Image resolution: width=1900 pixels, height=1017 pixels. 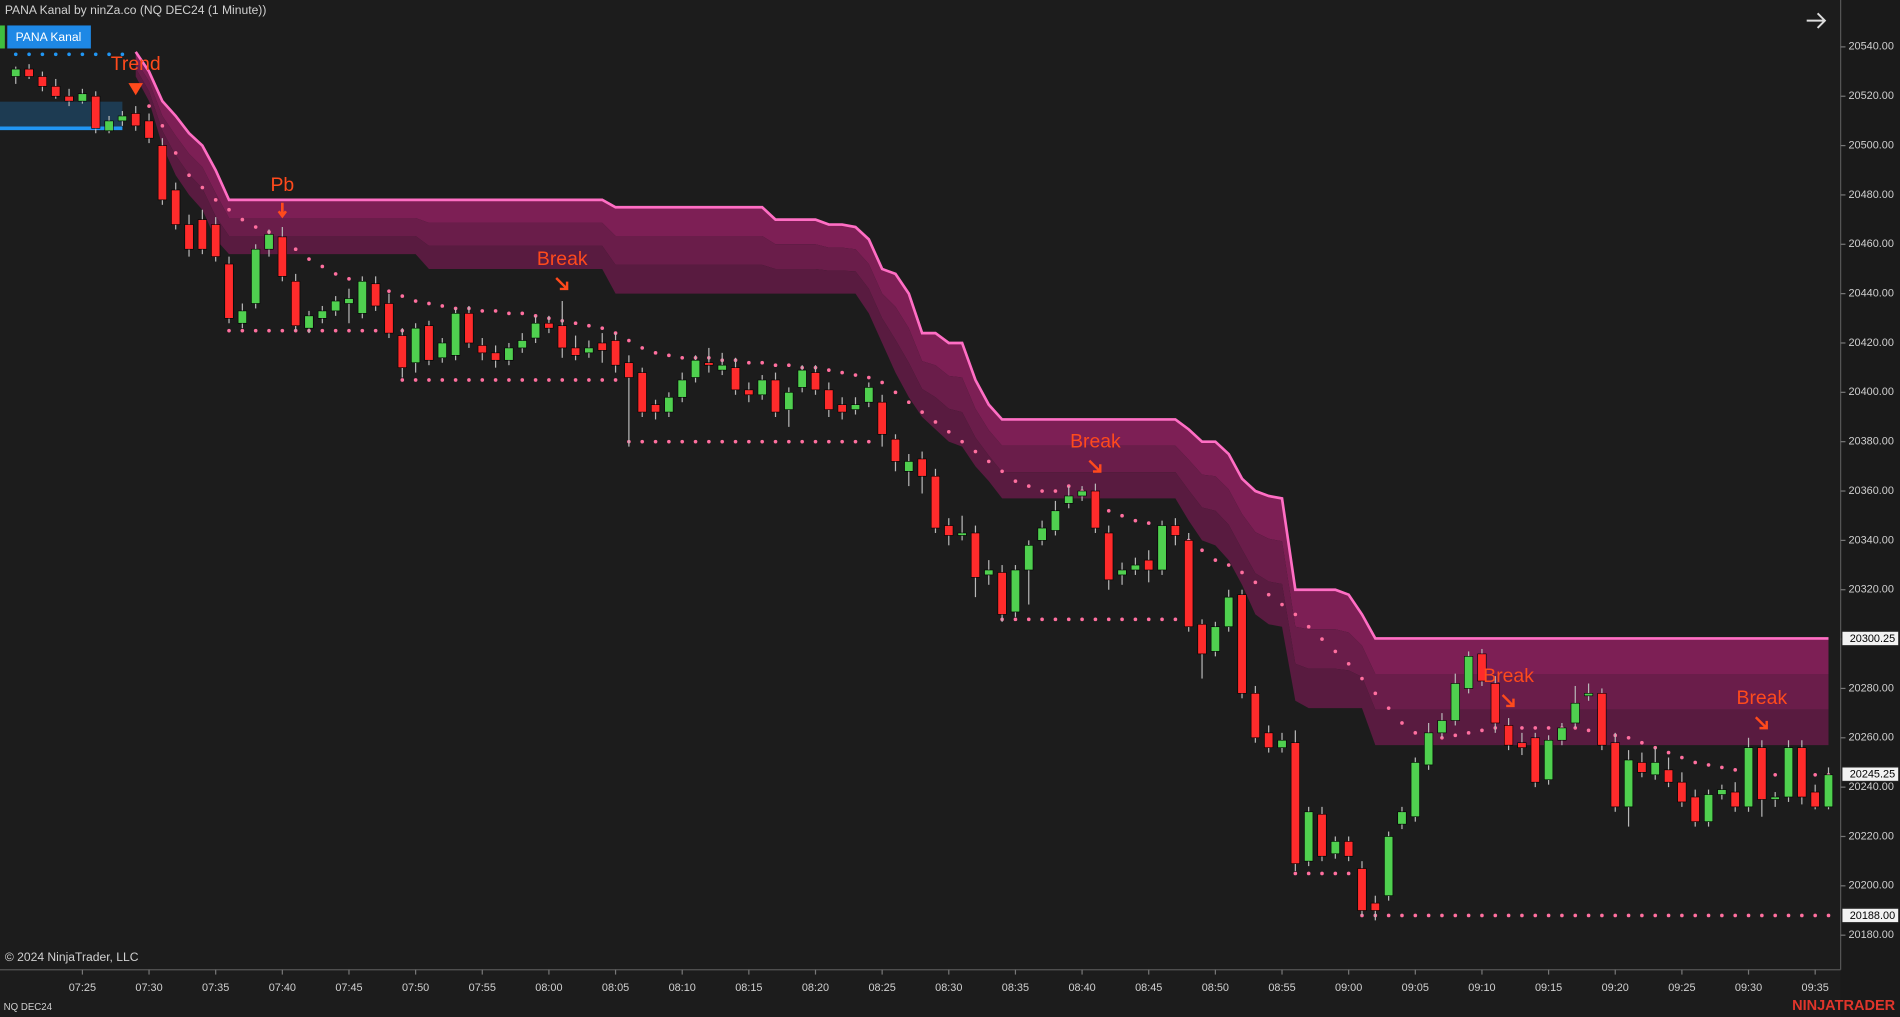 What do you see at coordinates (1844, 1006) in the screenshot?
I see `brand-logo: NINJATRADER` at bounding box center [1844, 1006].